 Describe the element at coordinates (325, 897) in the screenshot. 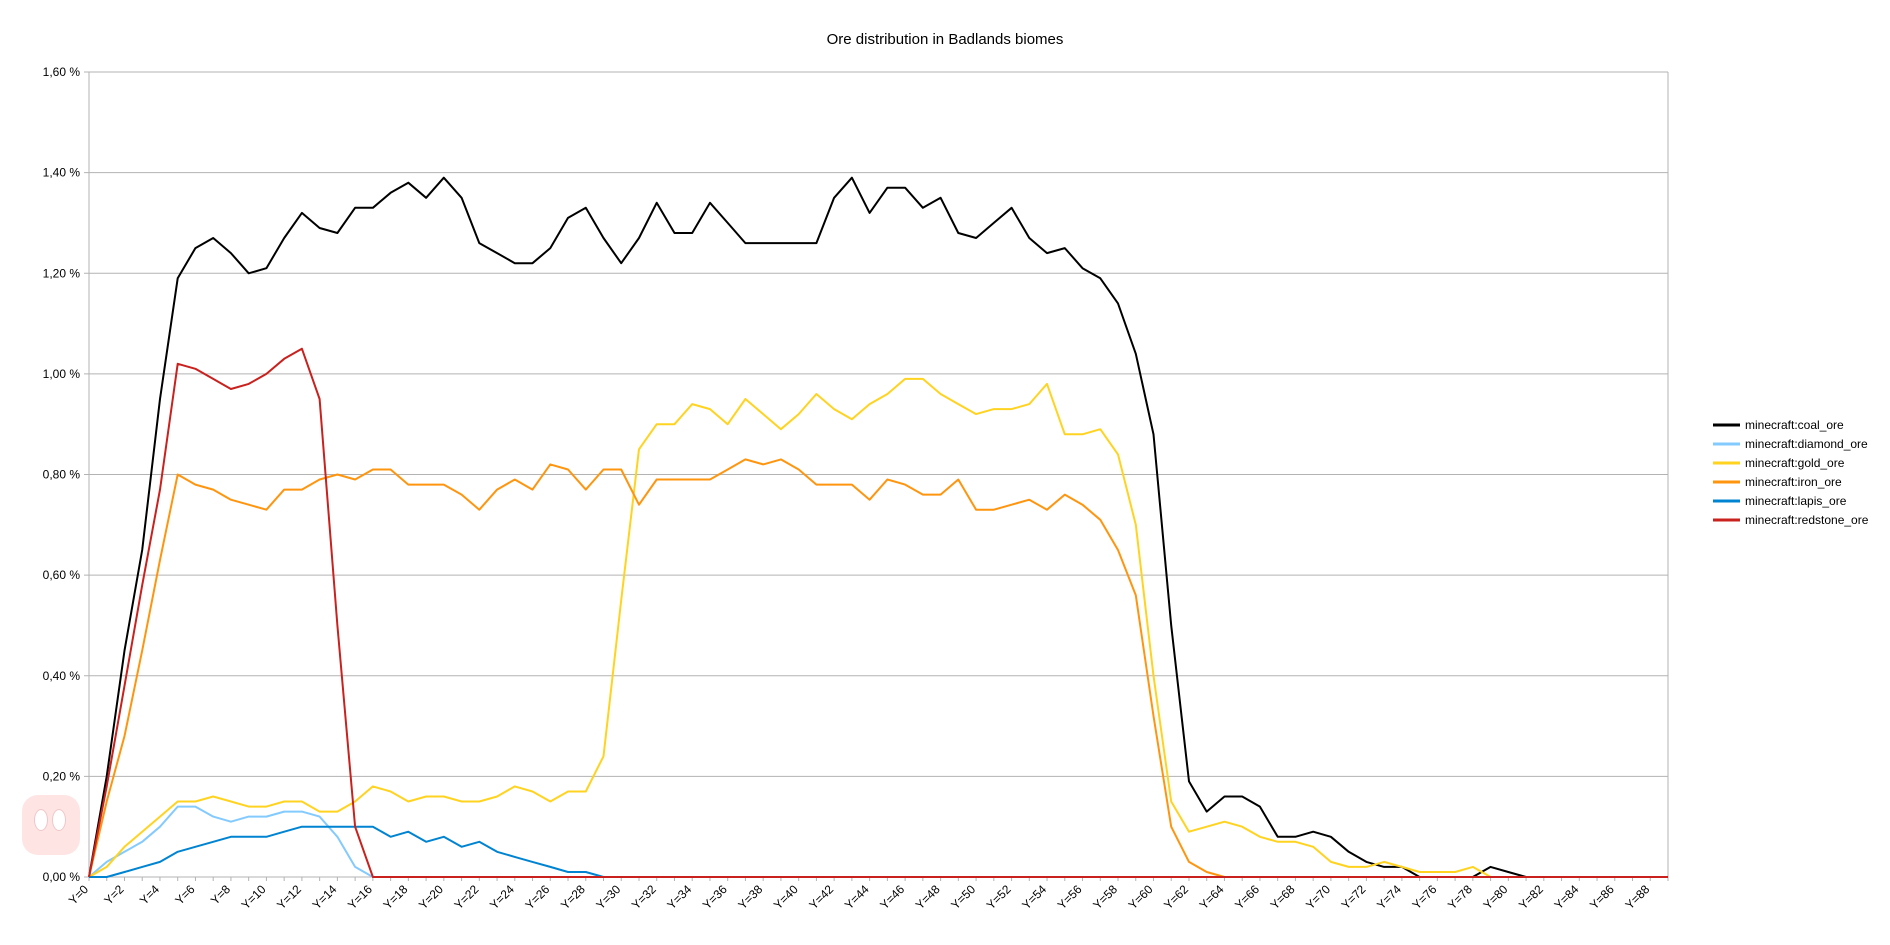

I see `x-tick-label: Y=14` at that location.